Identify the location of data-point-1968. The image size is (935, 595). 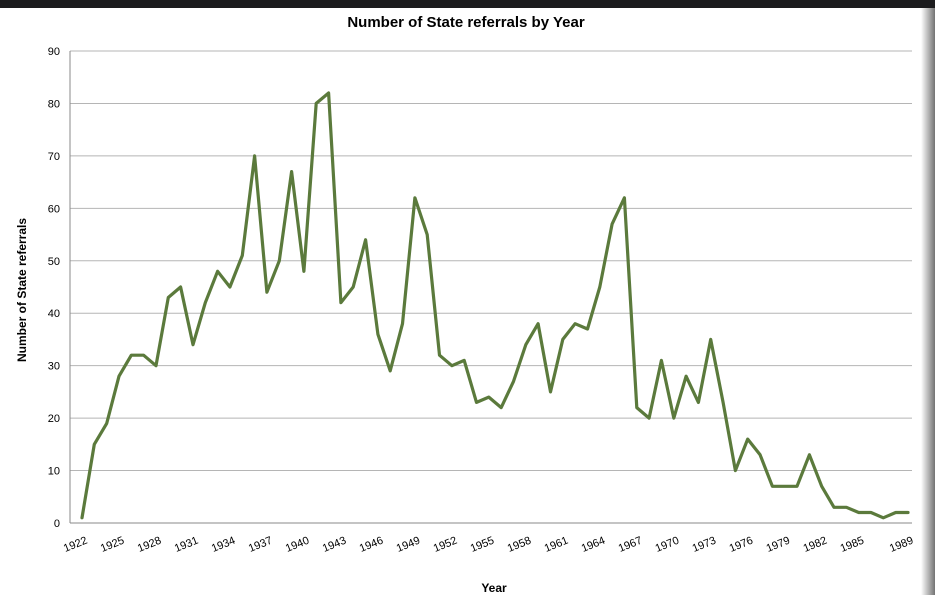
(649, 418).